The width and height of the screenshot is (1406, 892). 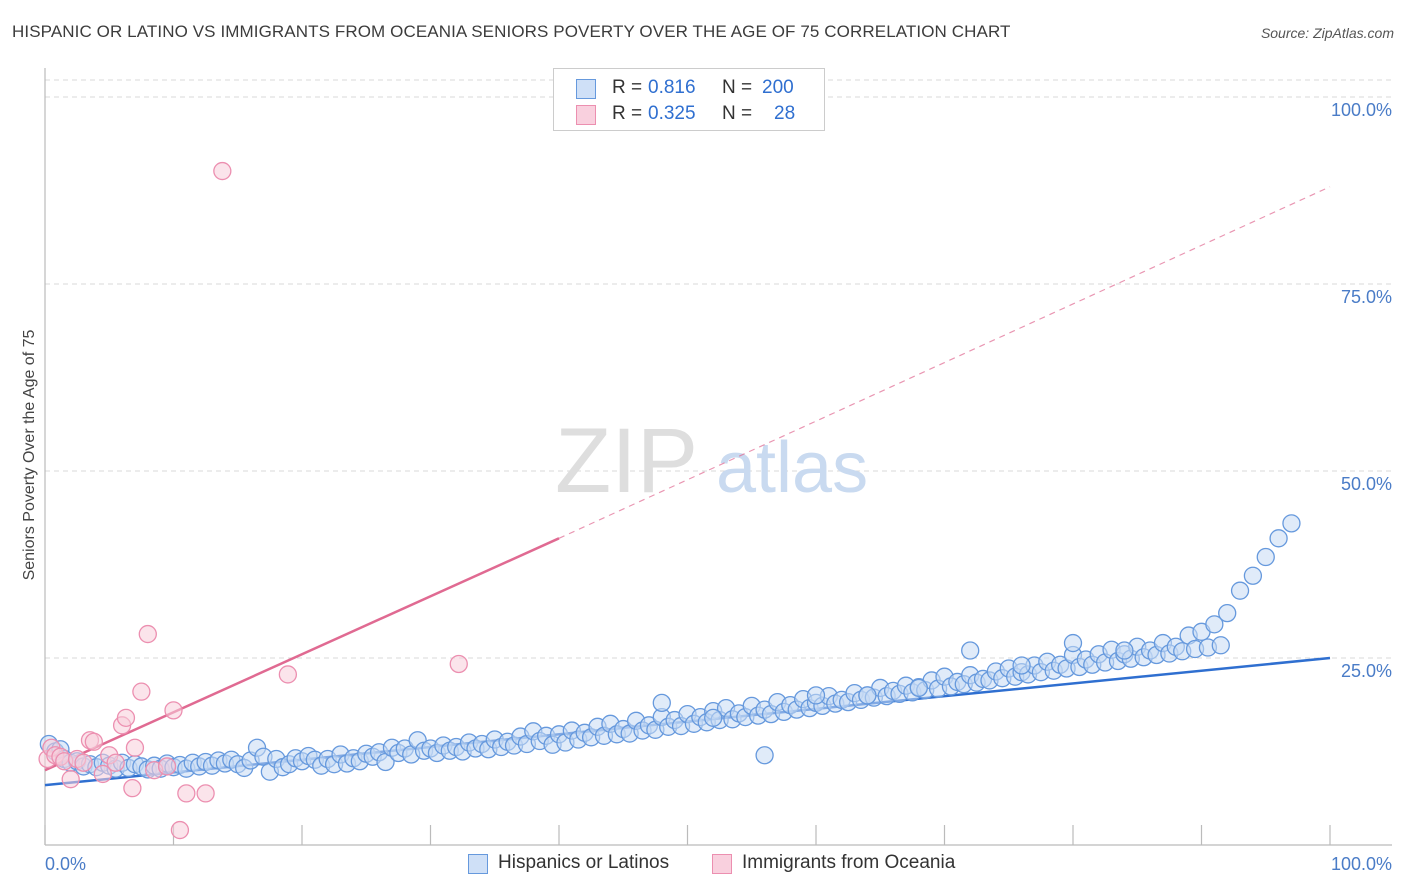 I want to click on n-value: 28, so click(x=785, y=113).